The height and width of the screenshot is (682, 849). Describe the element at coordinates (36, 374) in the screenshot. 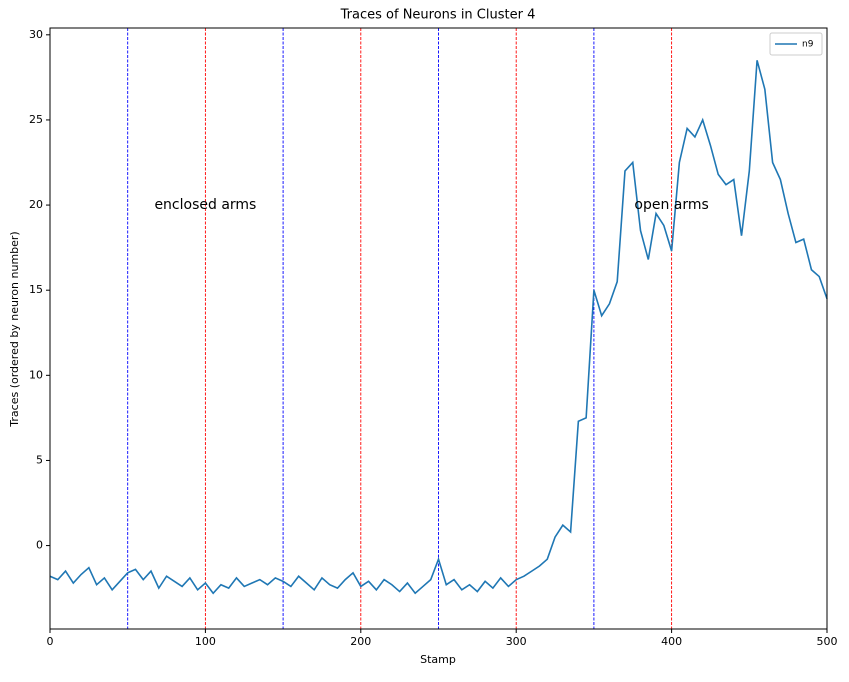

I see `y-tick-label: 10` at that location.